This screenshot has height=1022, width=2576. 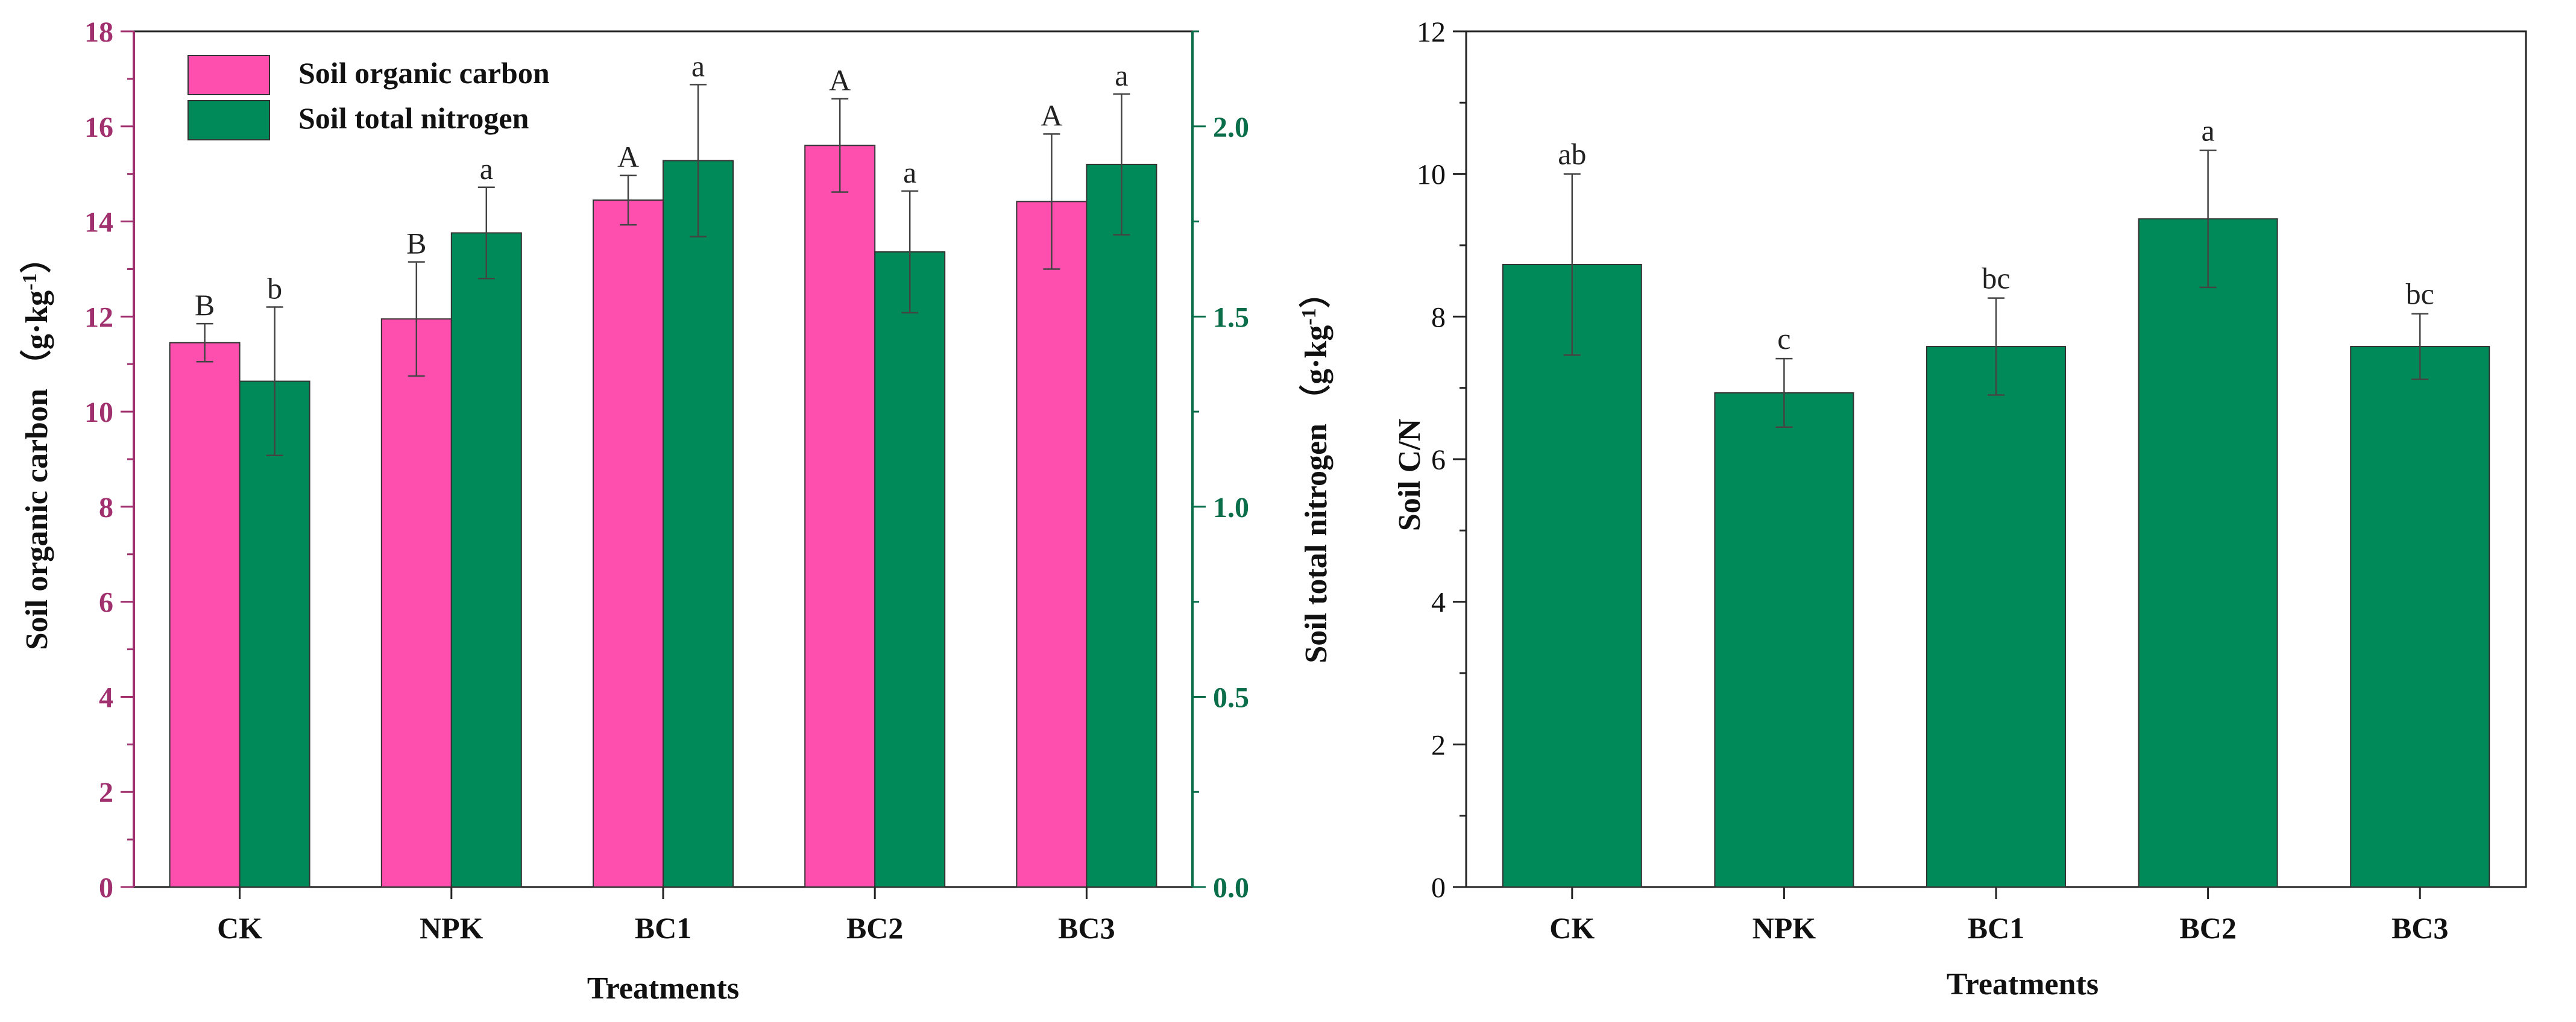 What do you see at coordinates (106, 697) in the screenshot?
I see `chart-1-ytick-label: 4` at bounding box center [106, 697].